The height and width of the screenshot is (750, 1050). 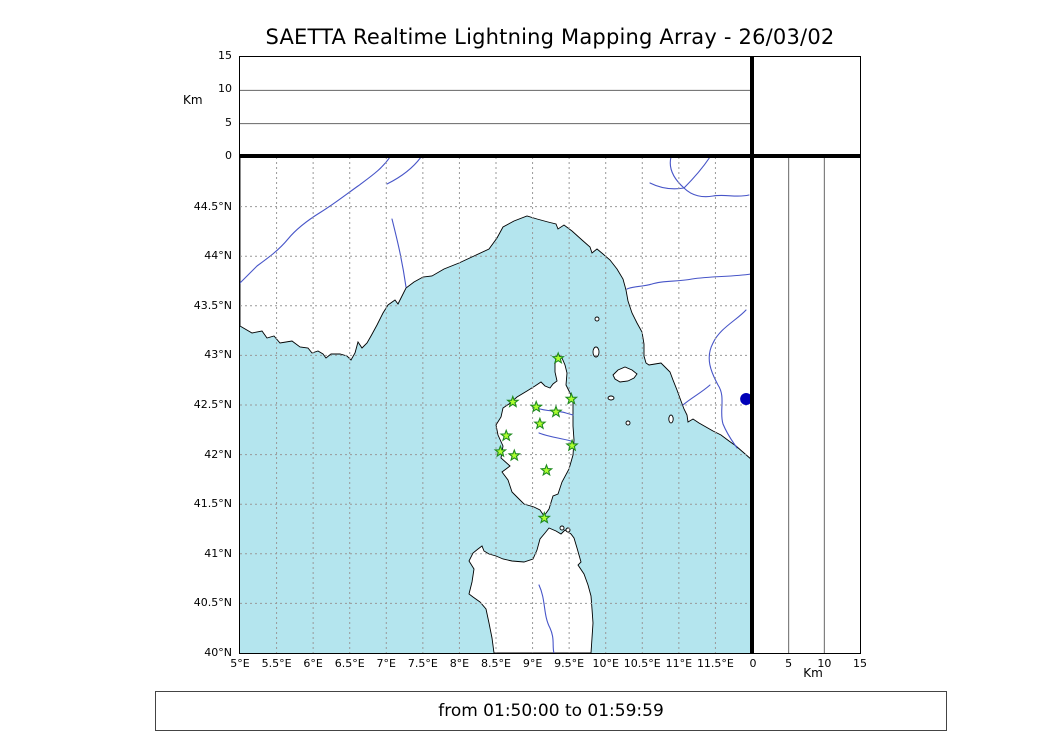 I want to click on lat-tick-label: 40°N, so click(x=218, y=652).